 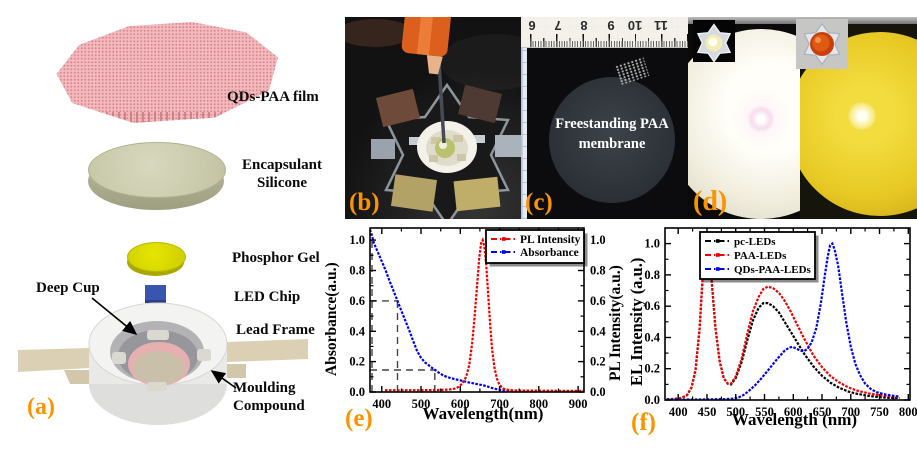 I want to click on deep-cup-arrow, so click(x=114, y=316).